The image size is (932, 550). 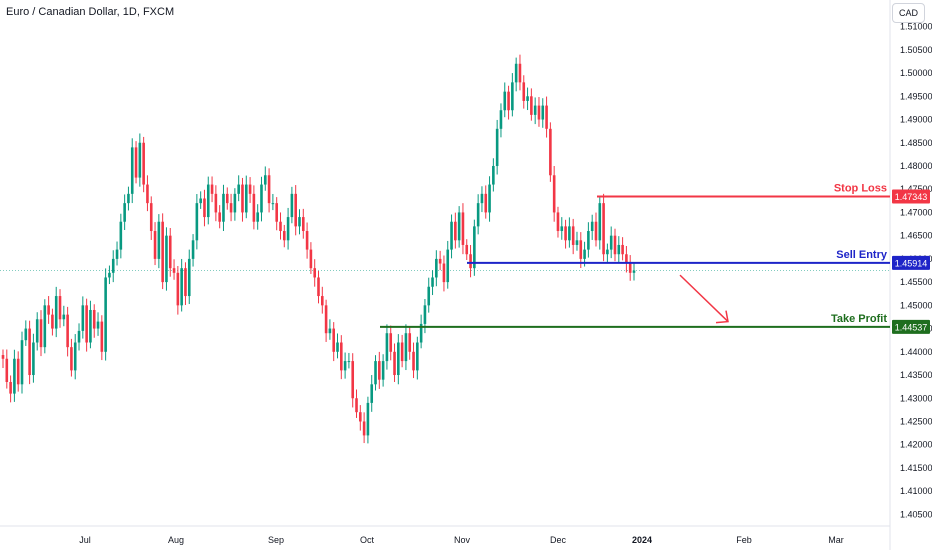 What do you see at coordinates (916, 120) in the screenshot?
I see `price-tick-label: 1.49000` at bounding box center [916, 120].